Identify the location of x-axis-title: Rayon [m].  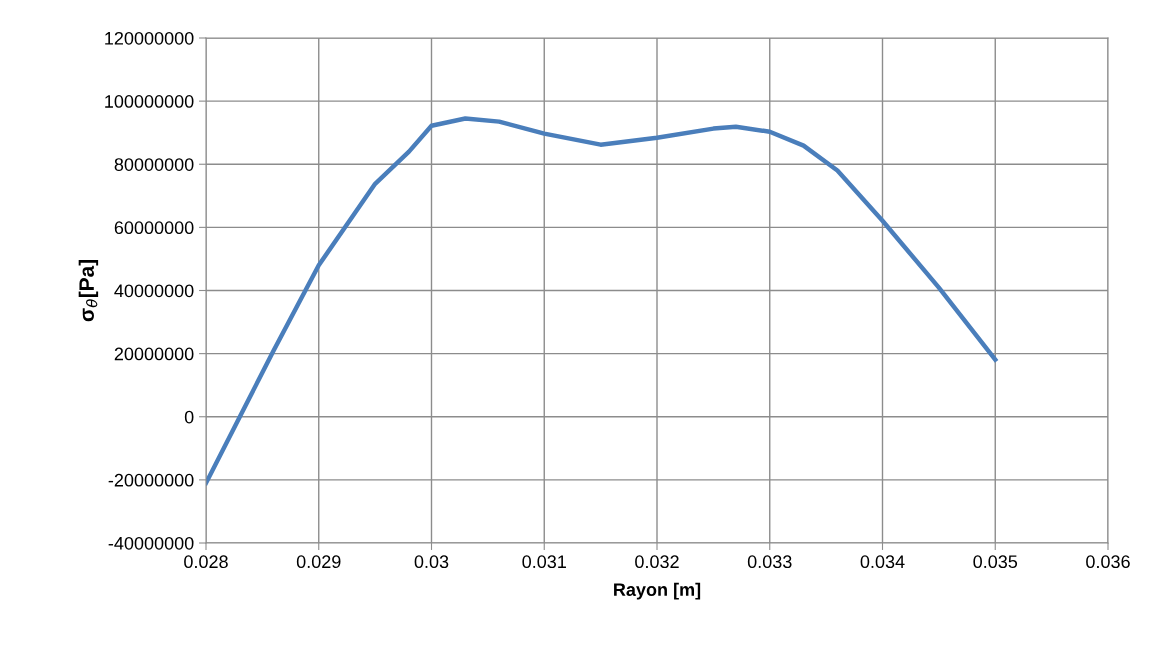
(657, 591).